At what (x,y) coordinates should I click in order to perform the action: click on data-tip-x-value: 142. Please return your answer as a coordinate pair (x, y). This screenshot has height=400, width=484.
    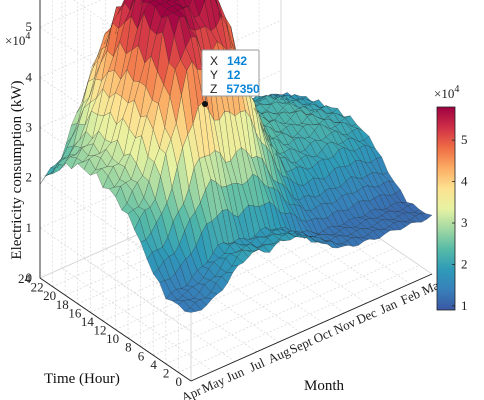
    Looking at the image, I should click on (237, 61).